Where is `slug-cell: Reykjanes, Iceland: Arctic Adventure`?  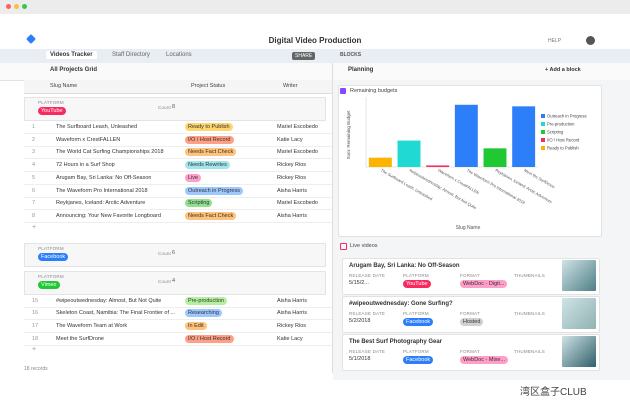 slug-cell: Reykjanes, Iceland: Arctic Adventure is located at coordinates (101, 203).